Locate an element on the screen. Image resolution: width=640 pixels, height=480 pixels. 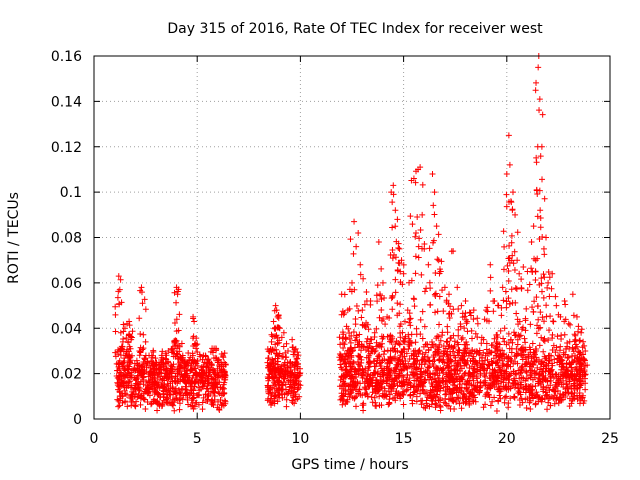
x-tick-label: 25 is located at coordinates (610, 439).